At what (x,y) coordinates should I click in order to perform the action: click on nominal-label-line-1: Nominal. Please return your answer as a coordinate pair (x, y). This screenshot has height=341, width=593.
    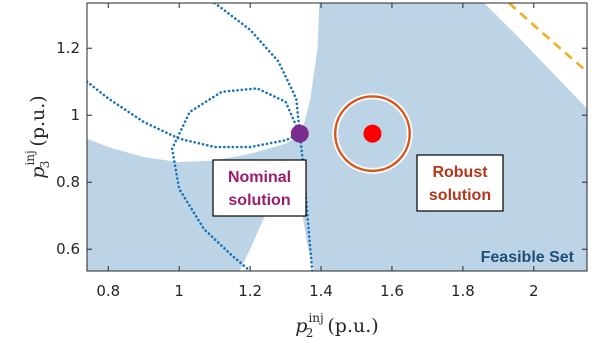
    Looking at the image, I should click on (259, 177).